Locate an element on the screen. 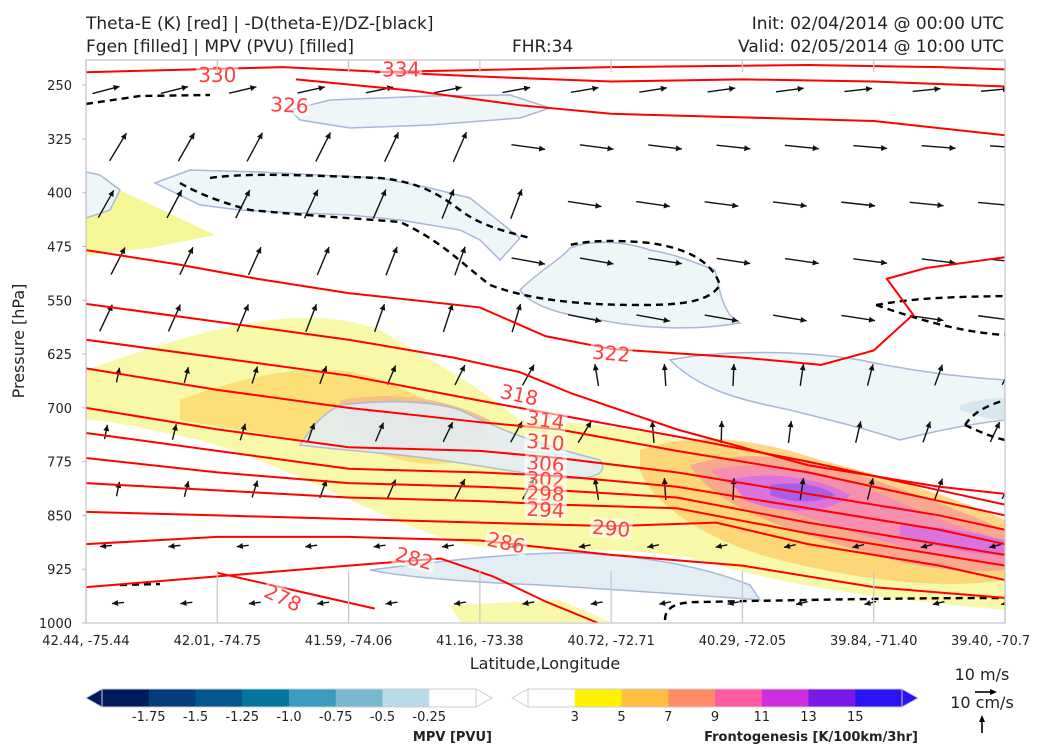 This screenshot has width=1050, height=750. colorbar-tick-label: -1.5 is located at coordinates (195, 717).